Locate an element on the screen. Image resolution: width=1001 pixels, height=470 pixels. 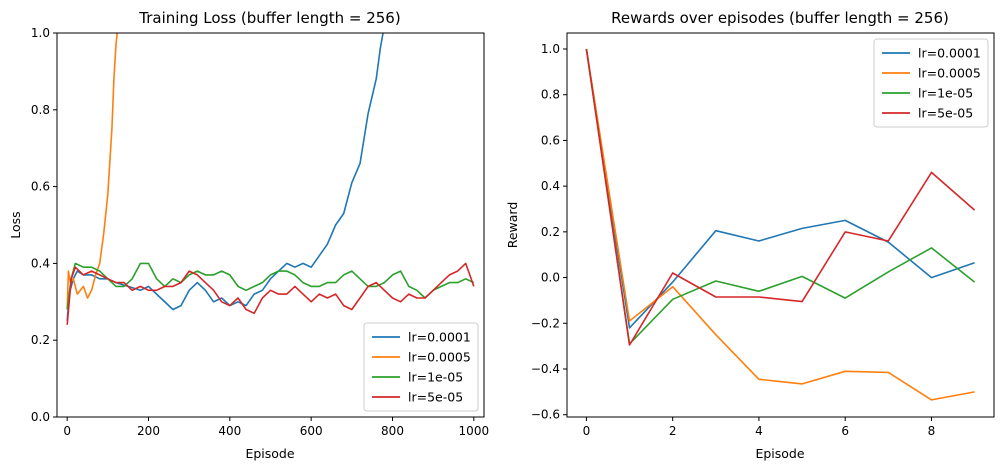
chart-title: Training Loss (buffer length = 256) is located at coordinates (269, 18).